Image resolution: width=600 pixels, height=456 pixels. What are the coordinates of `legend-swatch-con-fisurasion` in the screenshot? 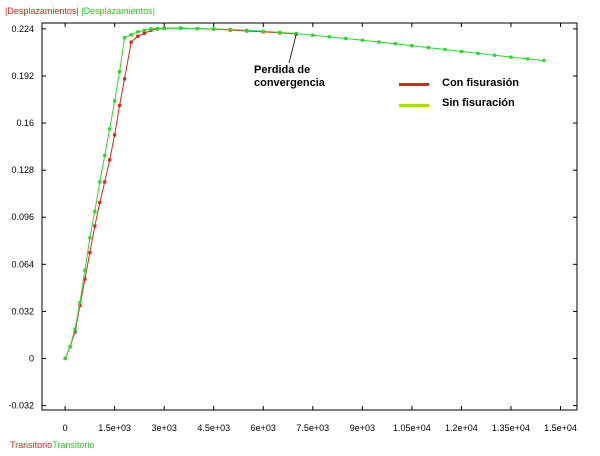 It's located at (414, 84).